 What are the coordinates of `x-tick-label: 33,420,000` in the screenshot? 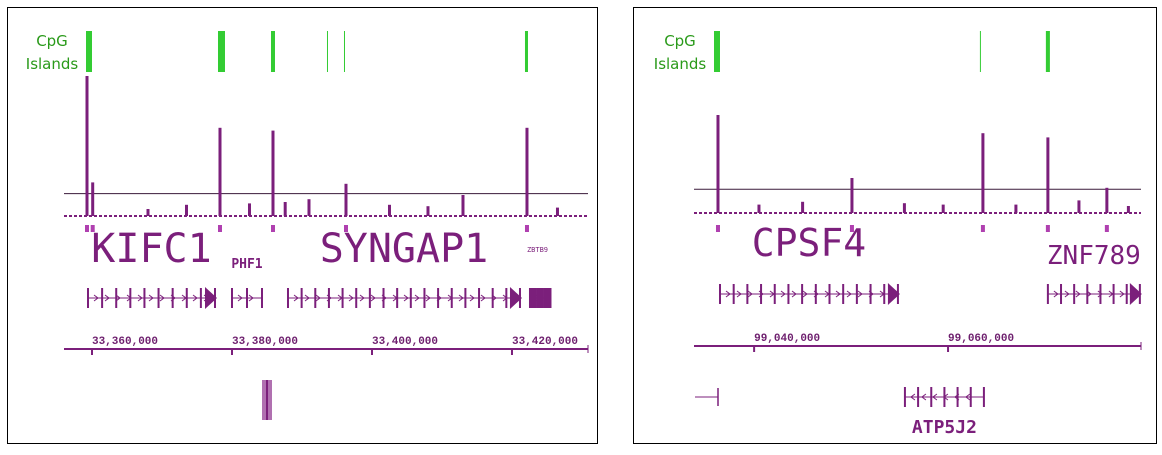 It's located at (545, 342).